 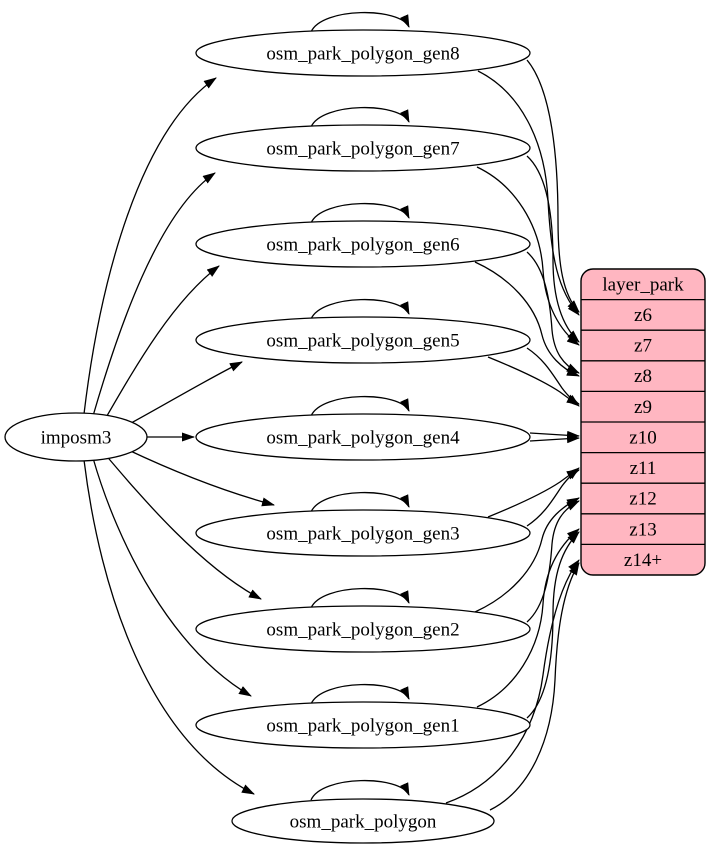 I want to click on node-gen2: osm_park_polygon_gen2, so click(x=363, y=629).